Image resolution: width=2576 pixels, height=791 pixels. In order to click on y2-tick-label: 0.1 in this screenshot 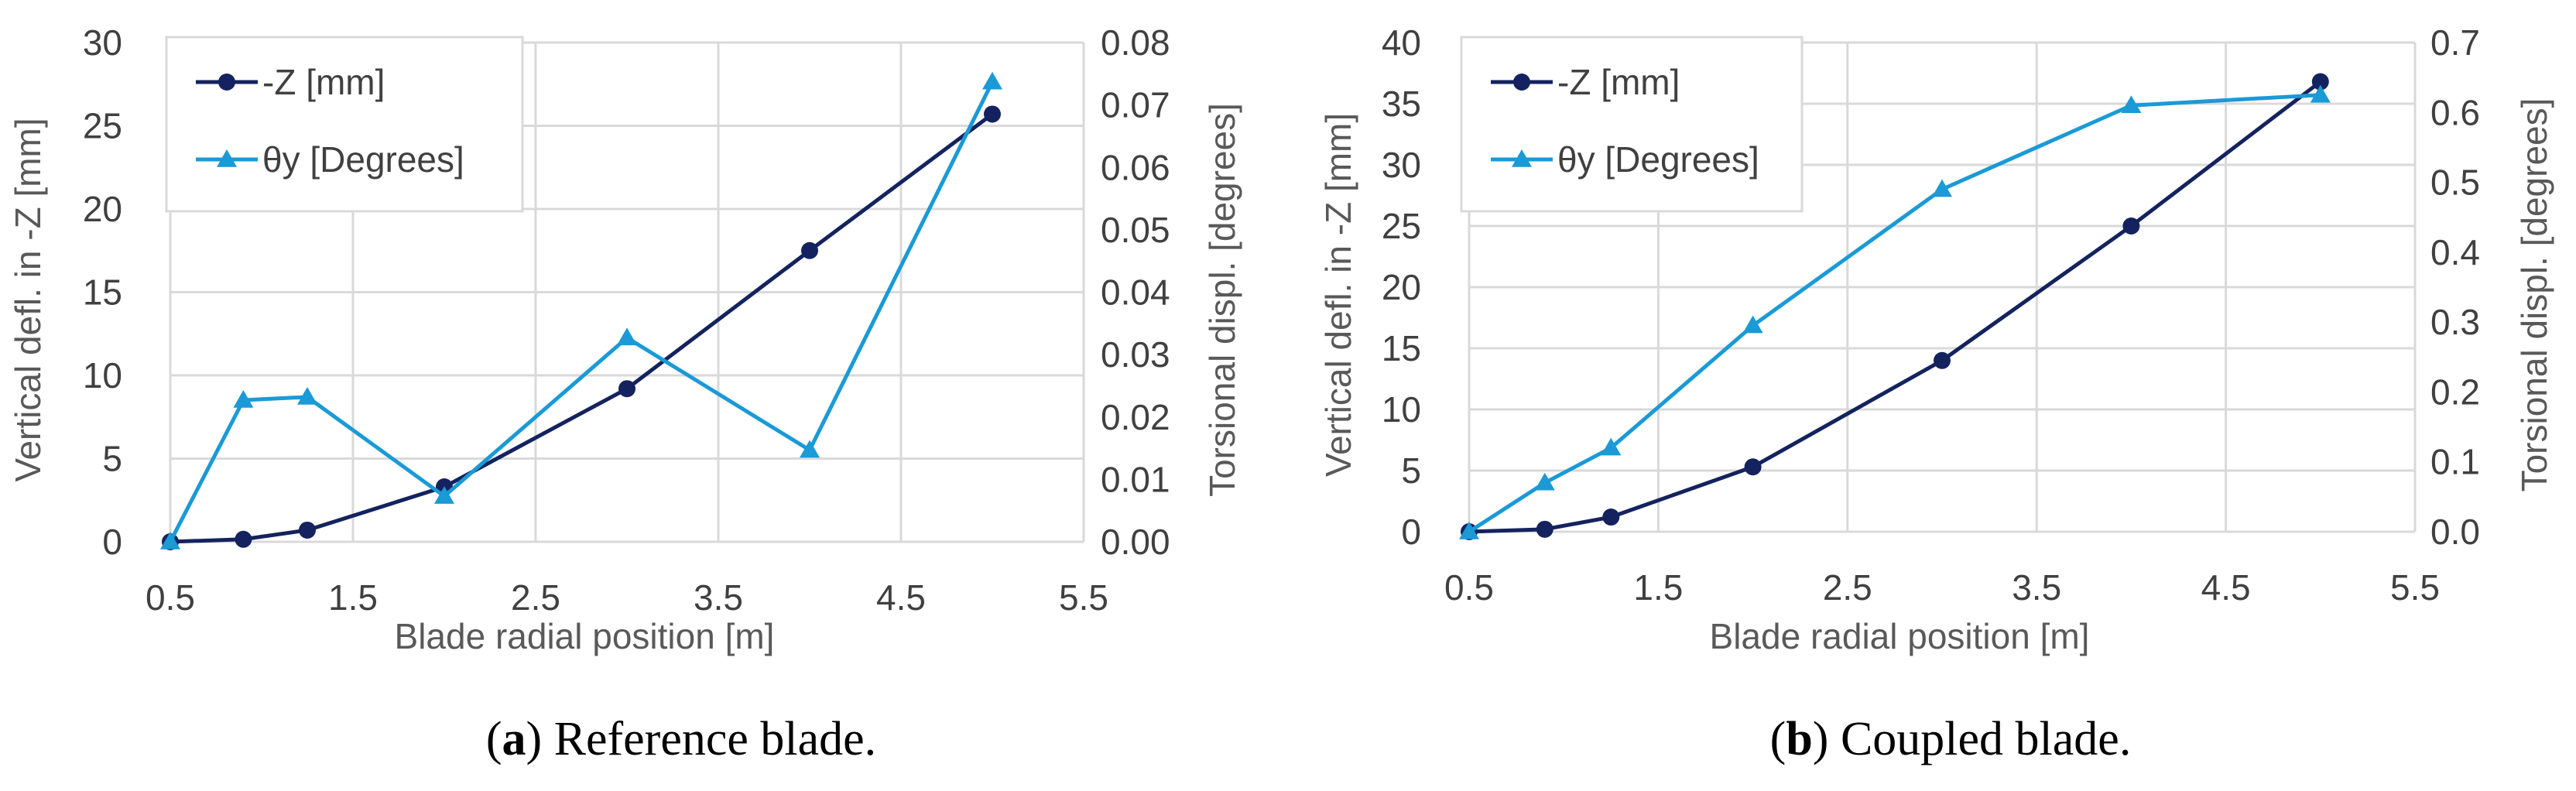, I will do `click(2455, 462)`.